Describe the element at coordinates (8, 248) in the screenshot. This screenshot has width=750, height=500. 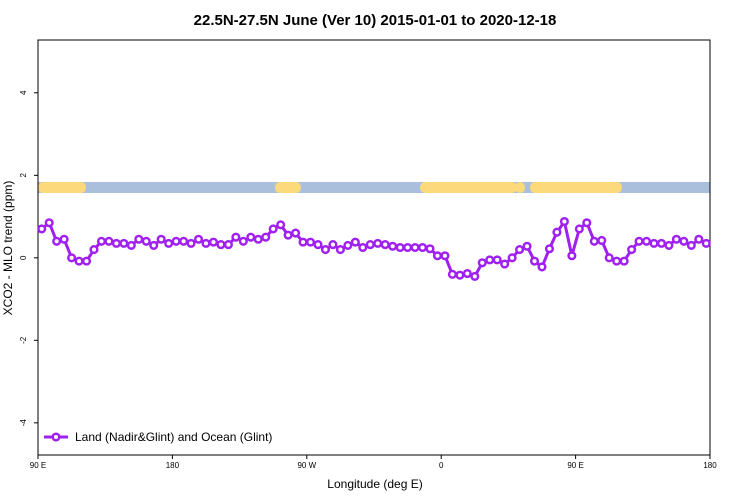
I see `y-axis-label: XCO2 - MLO trend (ppm)` at that location.